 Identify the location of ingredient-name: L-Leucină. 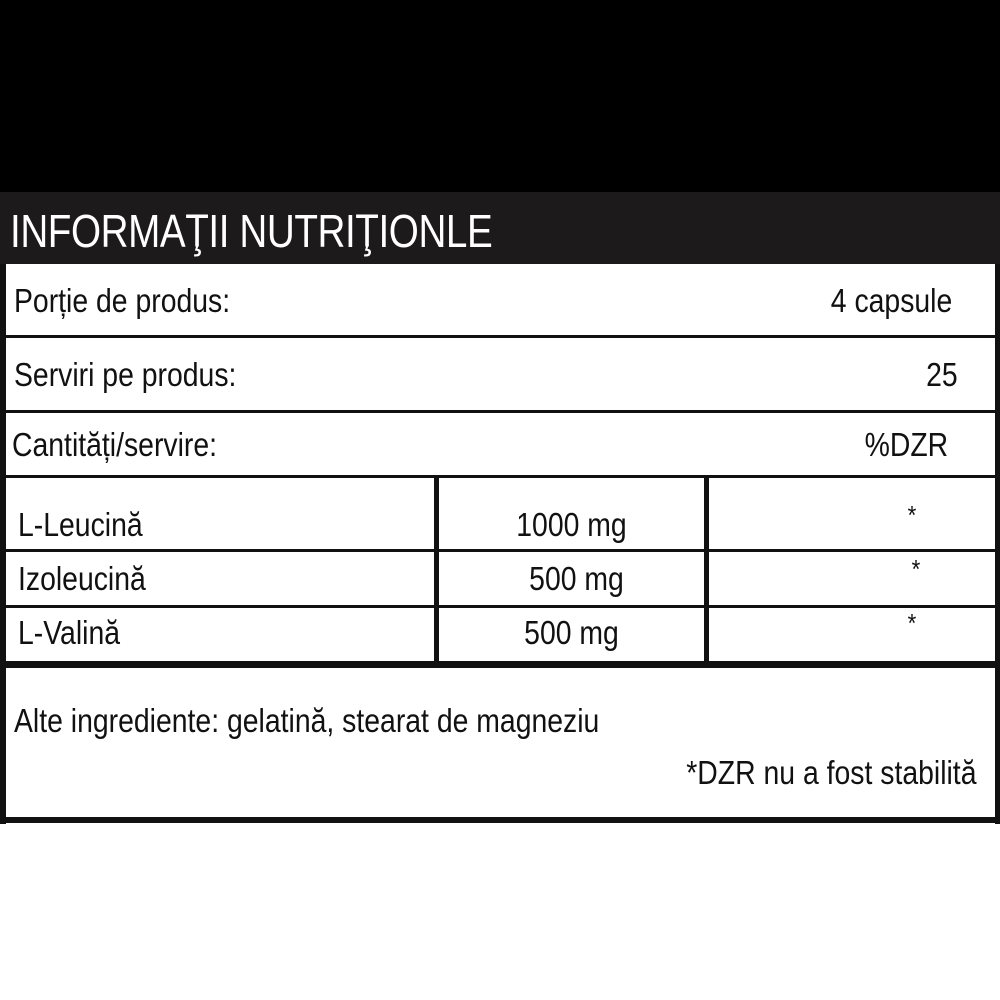
(80, 524).